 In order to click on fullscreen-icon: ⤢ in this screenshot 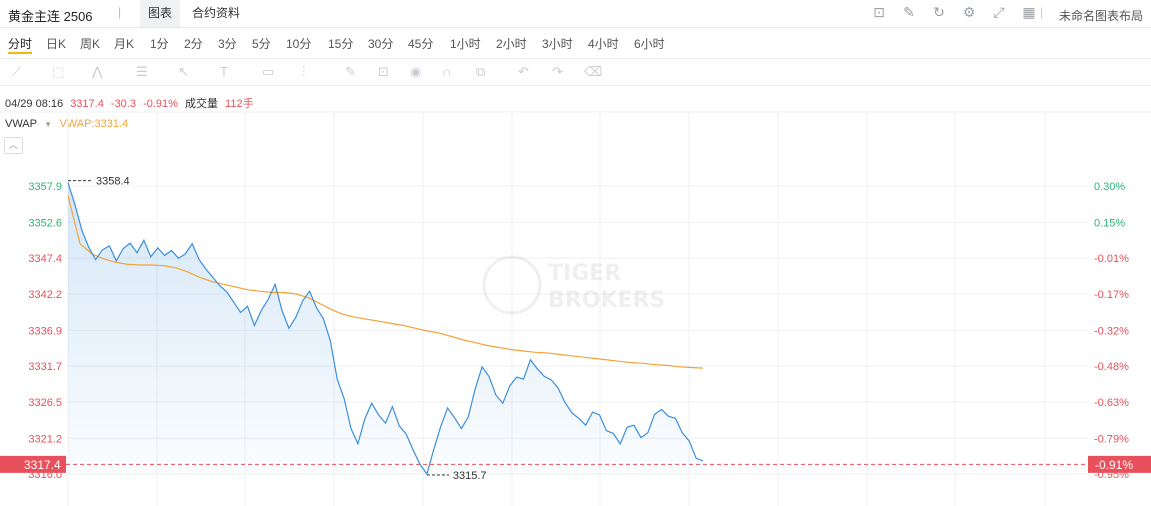, I will do `click(999, 12)`.